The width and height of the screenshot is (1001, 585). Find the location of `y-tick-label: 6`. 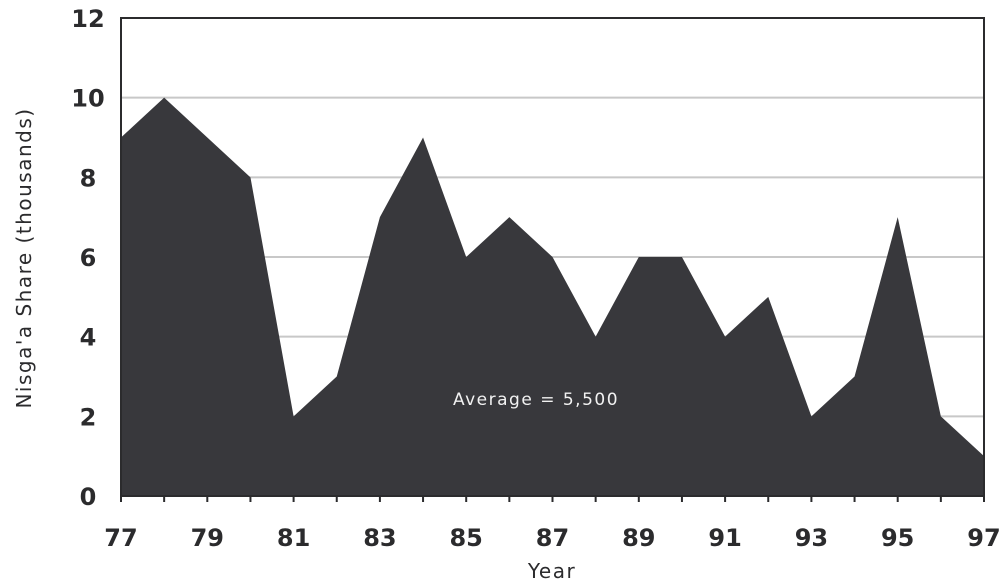

y-tick-label: 6 is located at coordinates (88, 258).